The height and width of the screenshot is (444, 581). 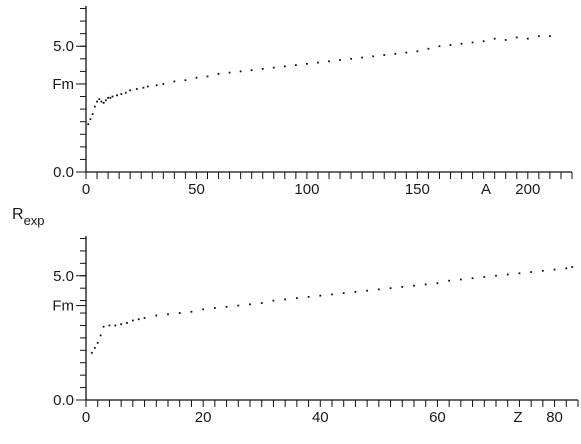 I want to click on y-axis-label-sub: exp, so click(x=34, y=220).